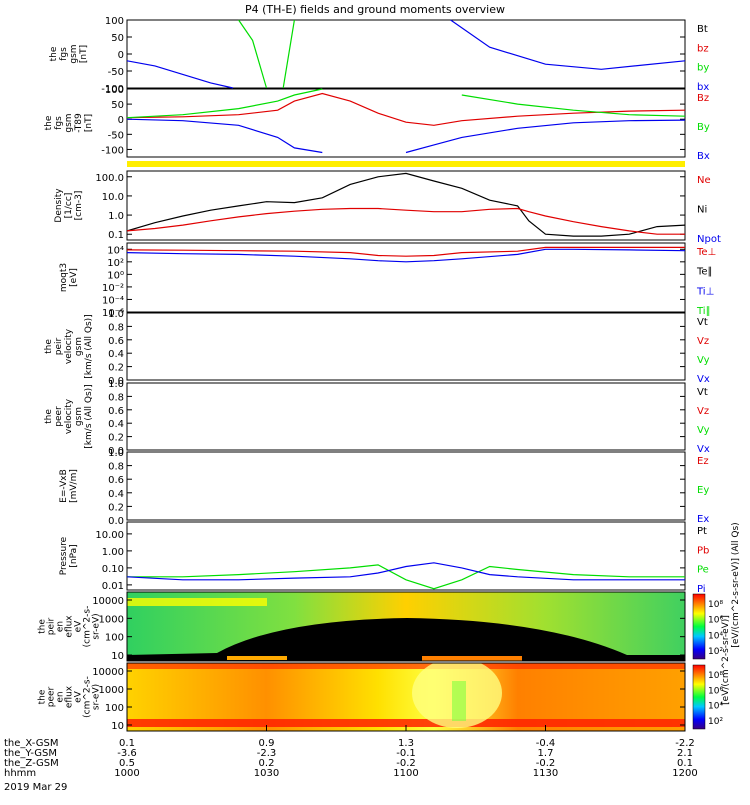 This screenshot has height=805, width=750. I want to click on colorbar-tick-label: 10⁴, so click(715, 636).